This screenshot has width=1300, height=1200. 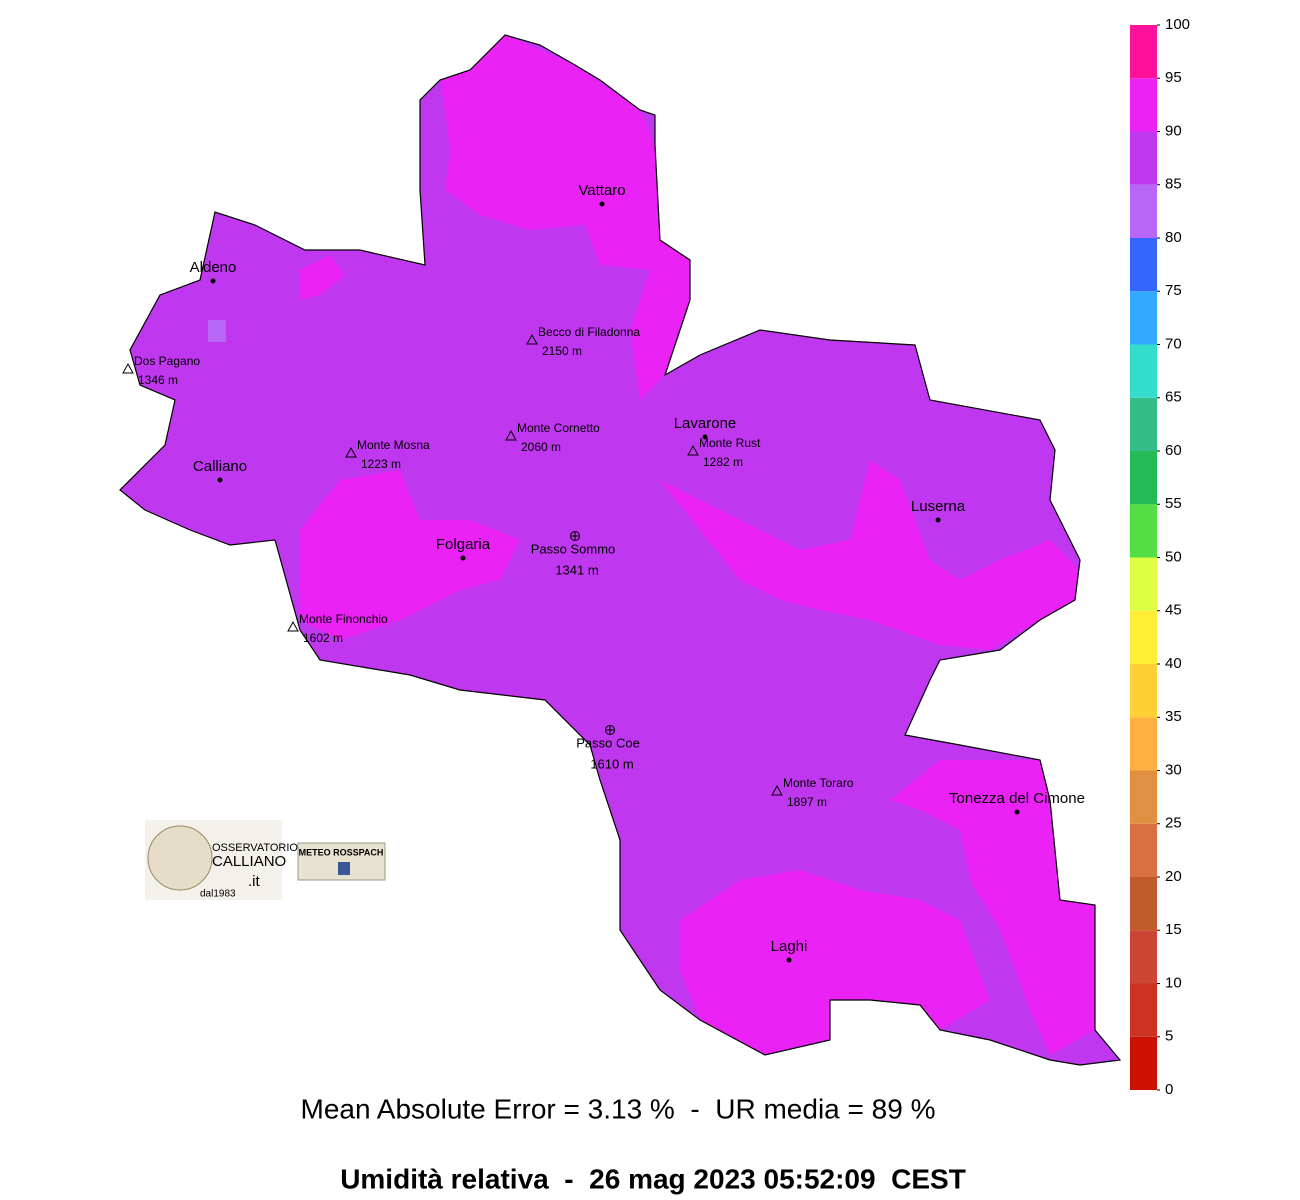 I want to click on legend-tick-label: 75, so click(x=1173, y=290).